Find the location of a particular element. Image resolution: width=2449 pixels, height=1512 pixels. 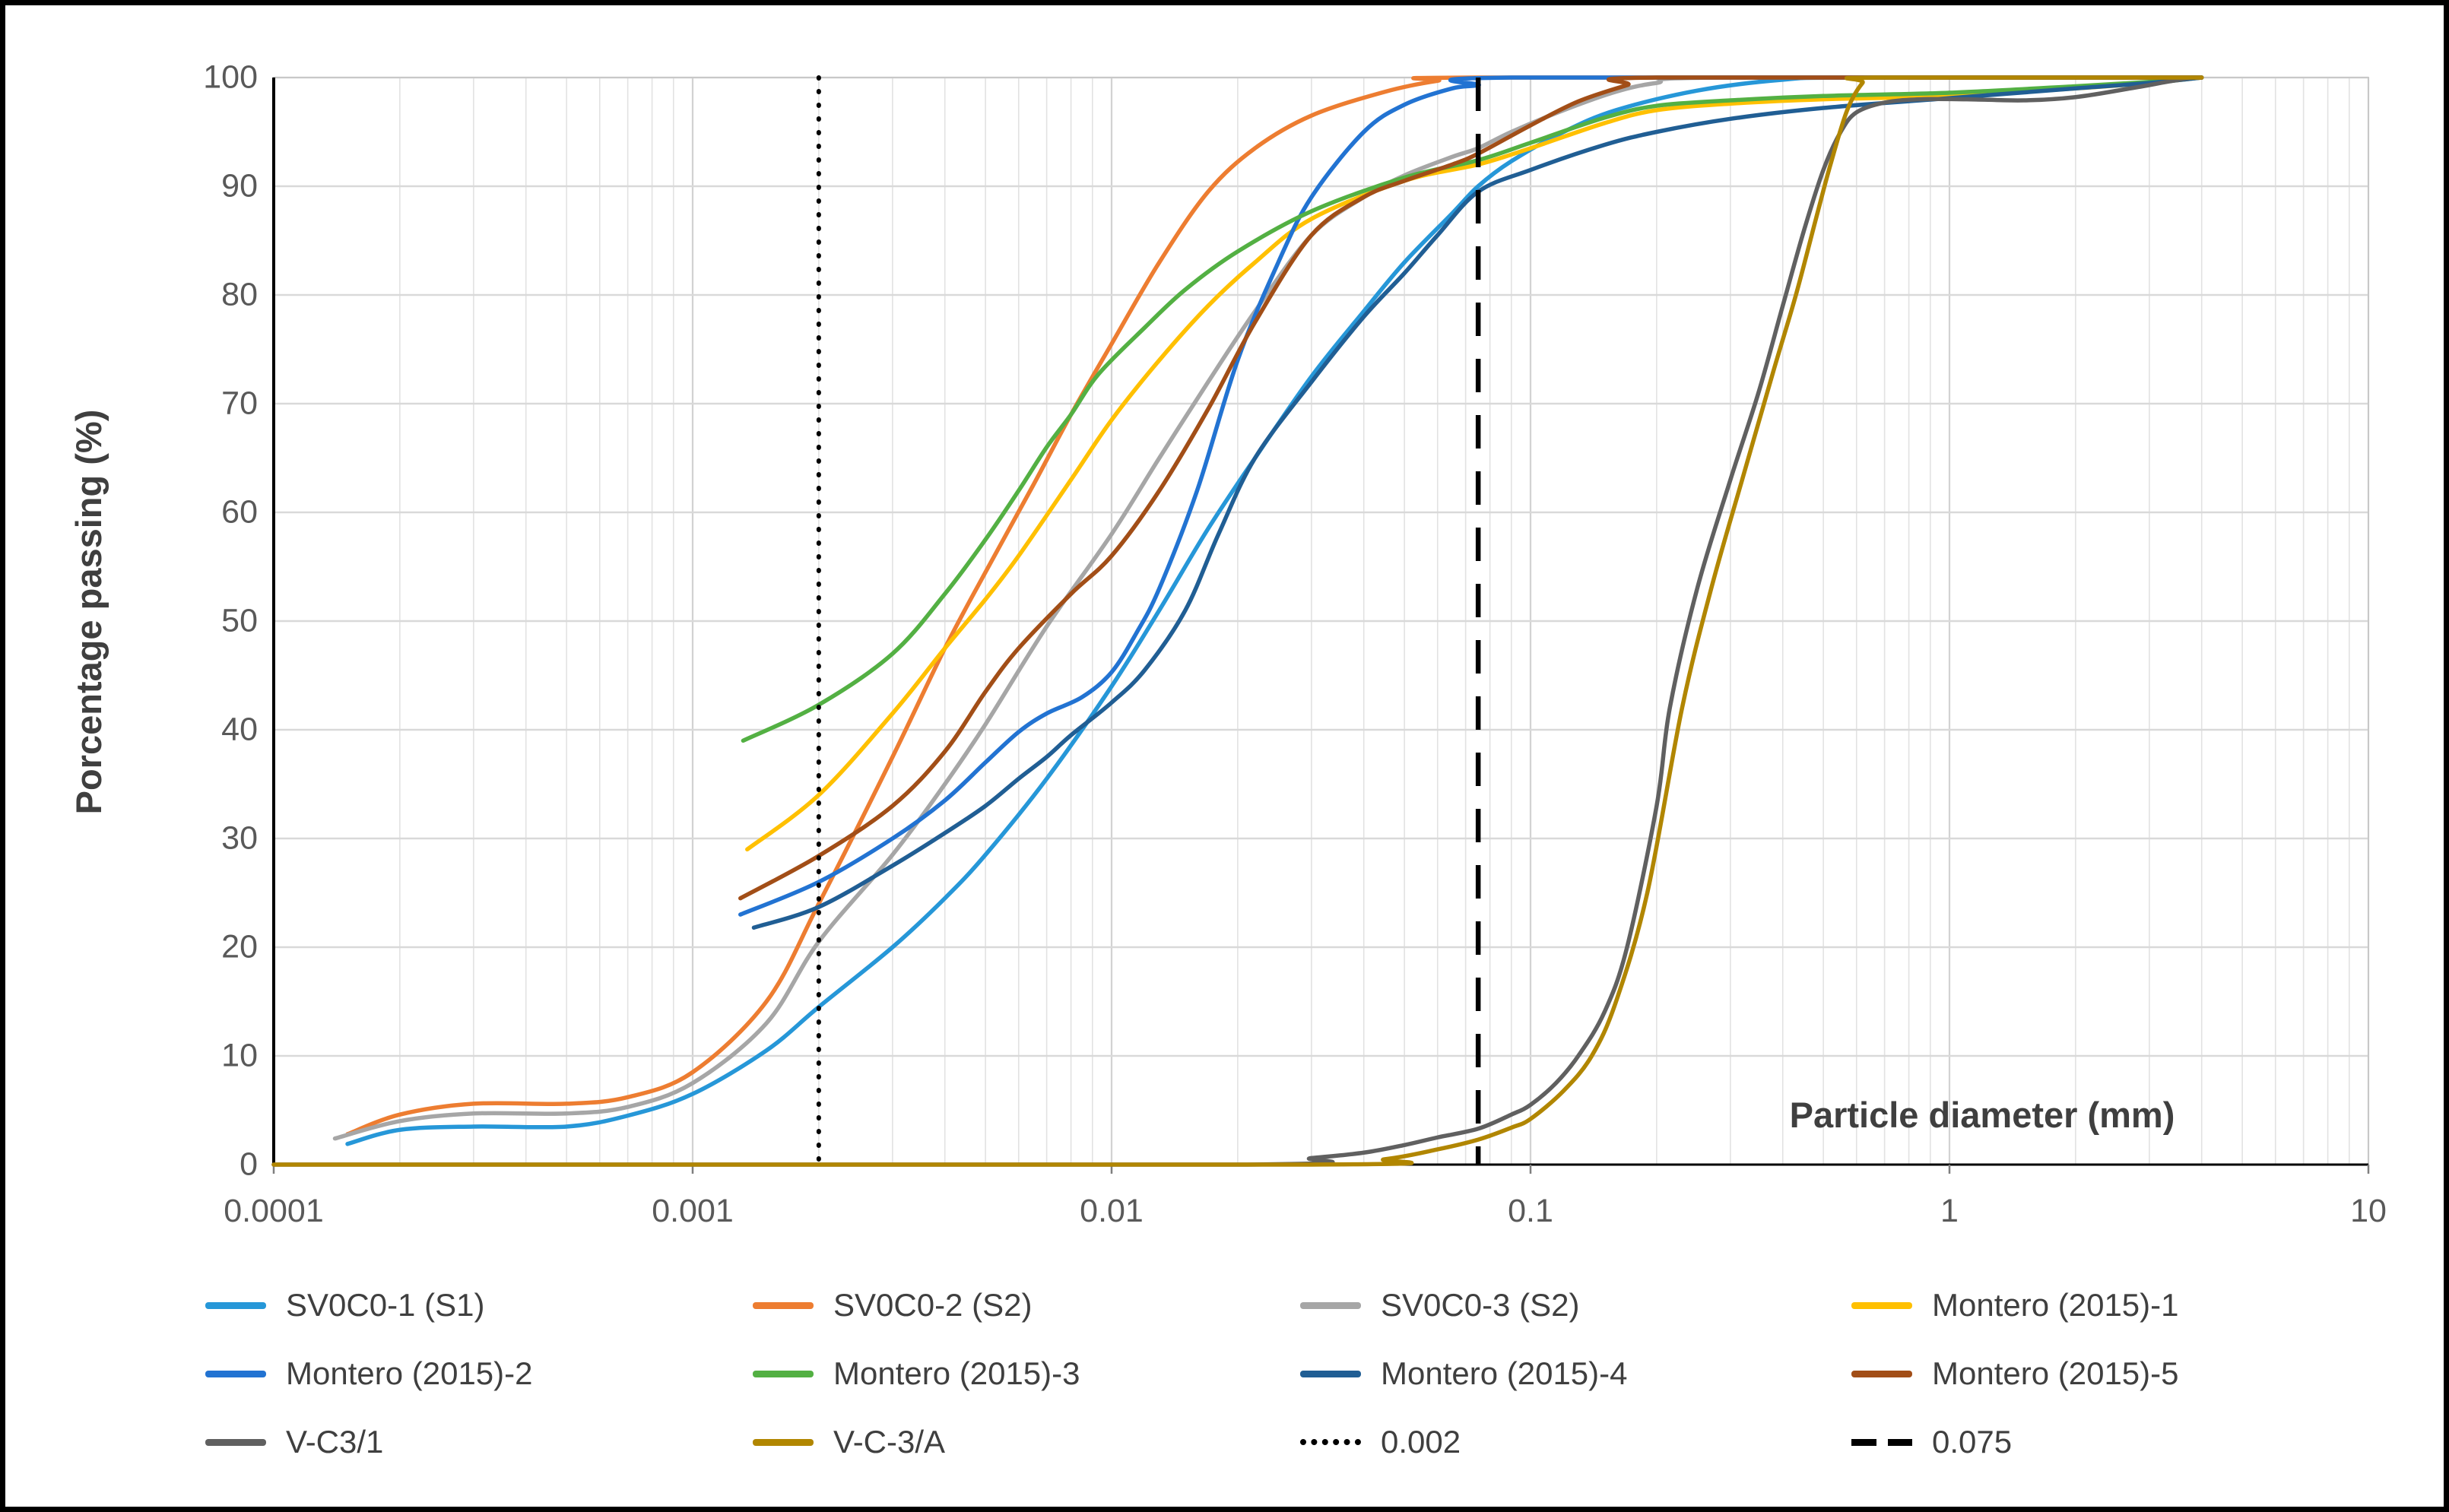

y-tick-label: 60 is located at coordinates (240, 512).